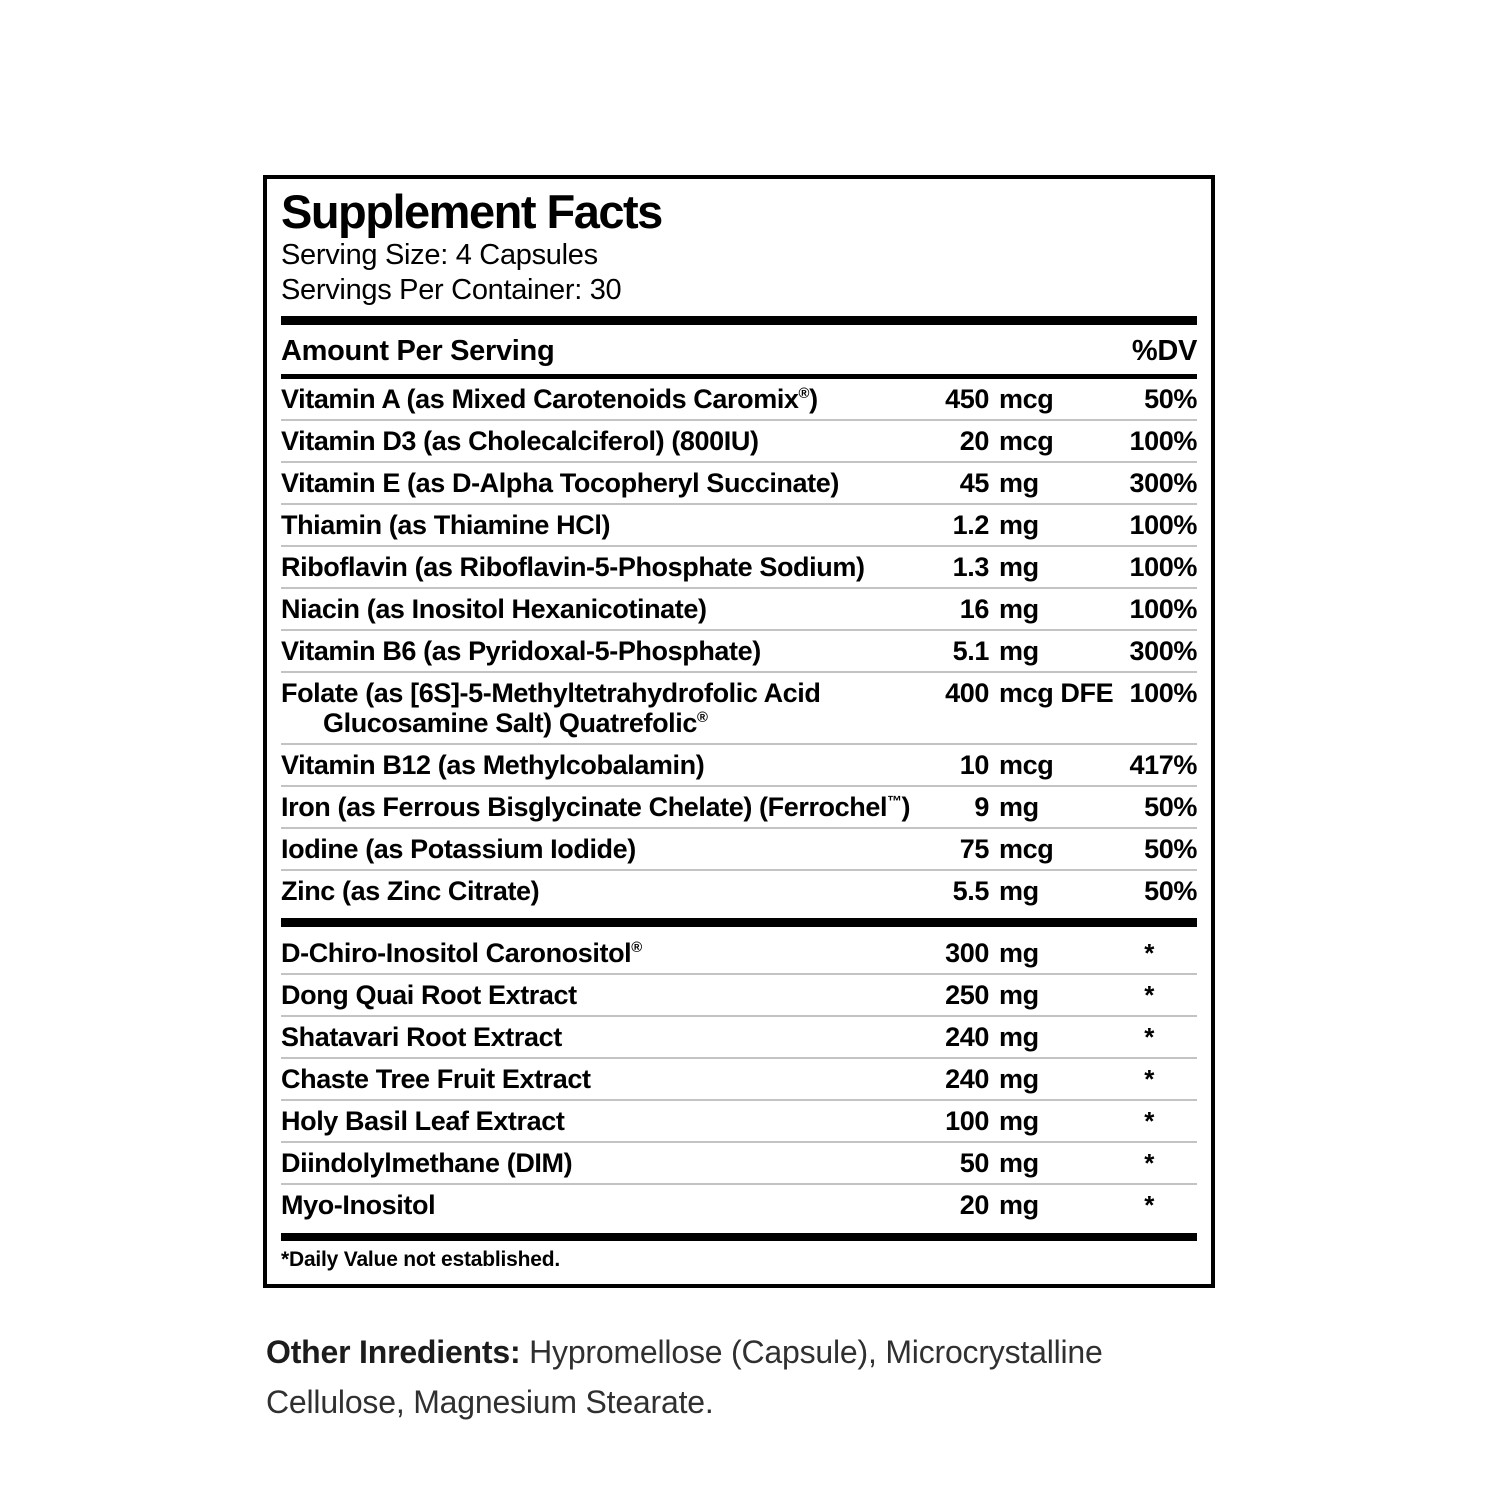  I want to click on ingredient-name: Zinc (as Zinc Citrate), so click(739, 891).